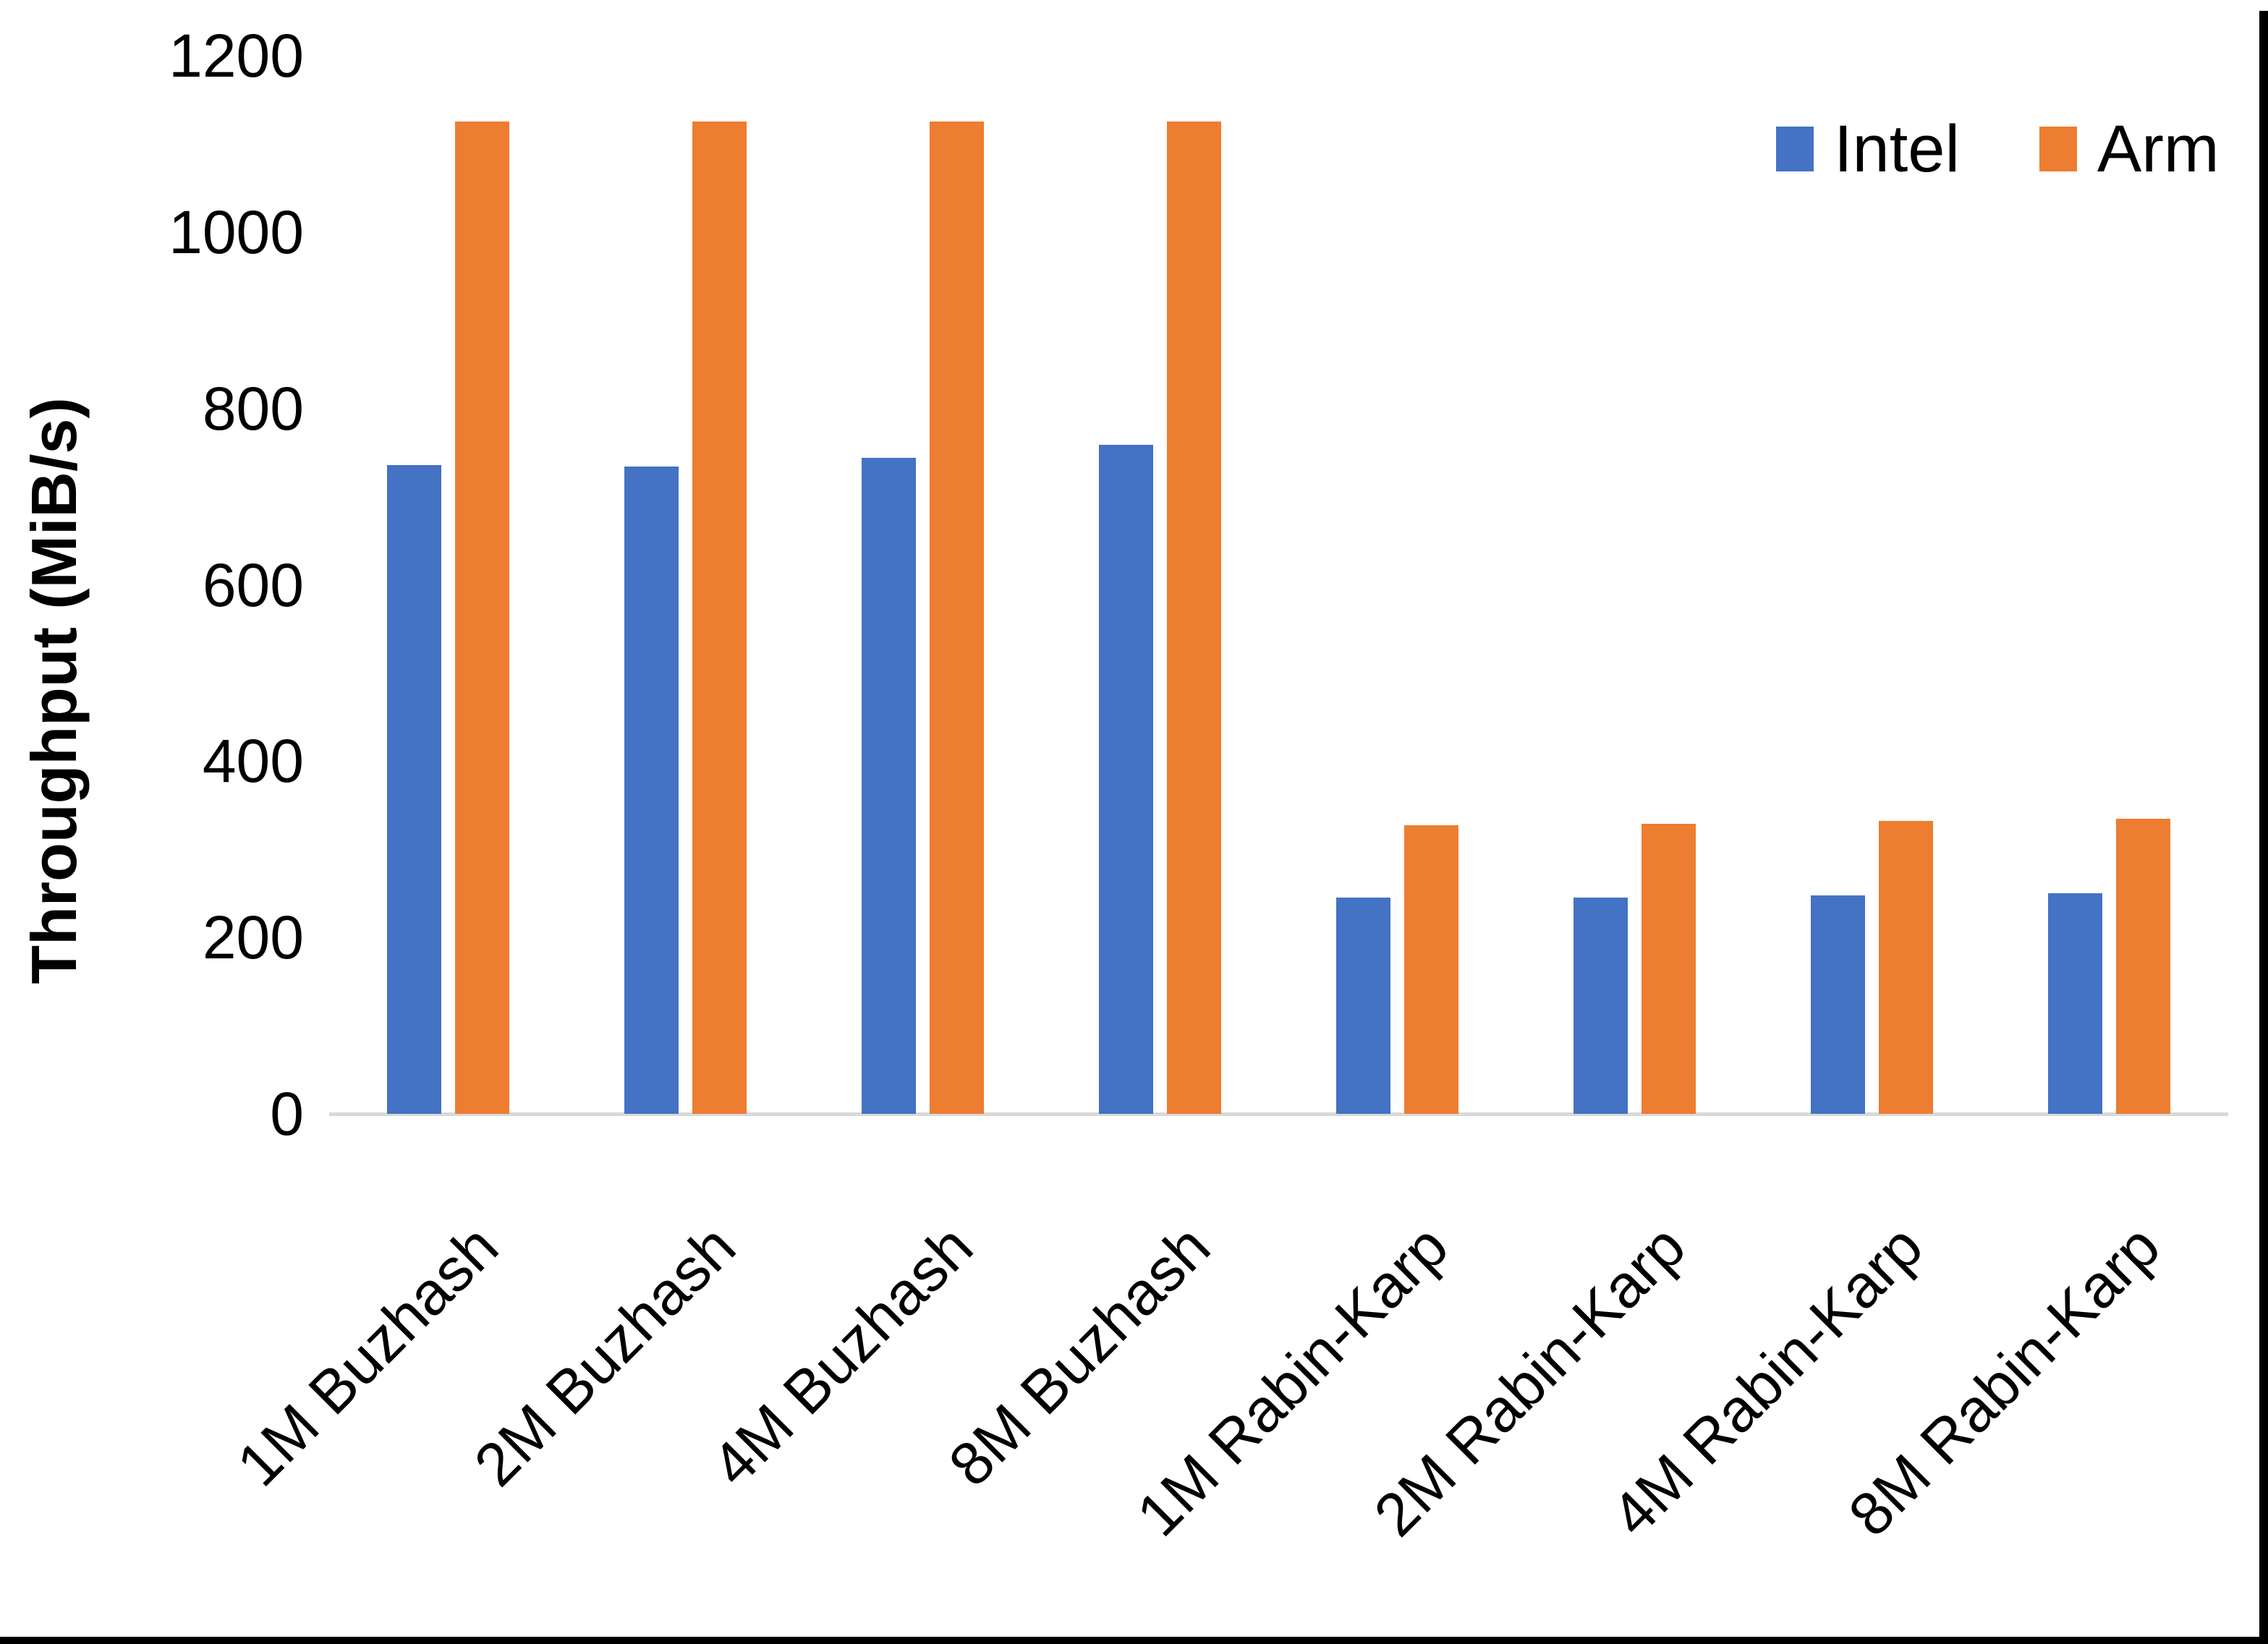 This screenshot has height=1644, width=2268. What do you see at coordinates (287, 1114) in the screenshot?
I see `y-tick-0: 0` at bounding box center [287, 1114].